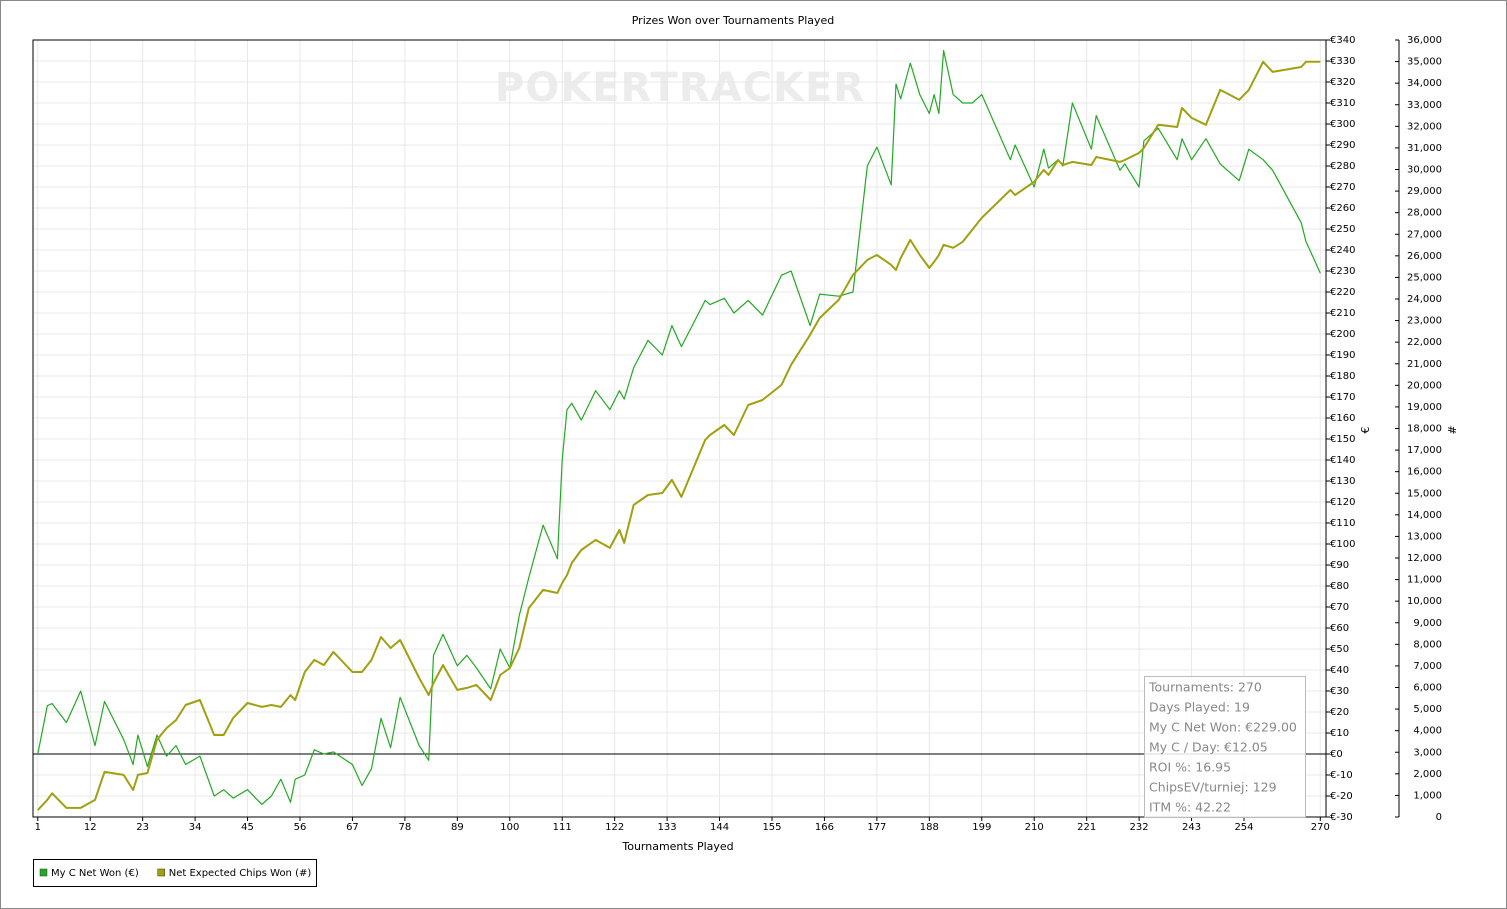 The width and height of the screenshot is (1507, 909). I want to click on y2-tick-label: 16,000, so click(1424, 472).